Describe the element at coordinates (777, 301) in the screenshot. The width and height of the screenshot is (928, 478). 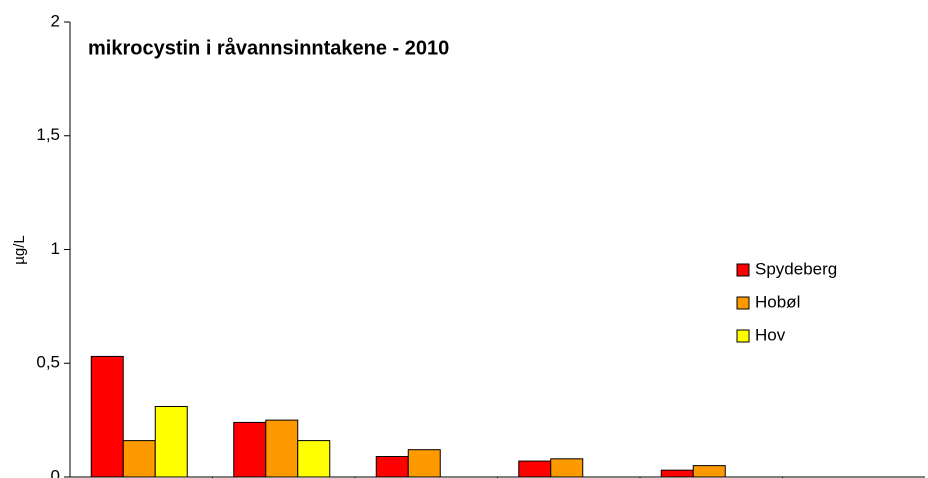
I see `legend-label: Hobøl` at that location.